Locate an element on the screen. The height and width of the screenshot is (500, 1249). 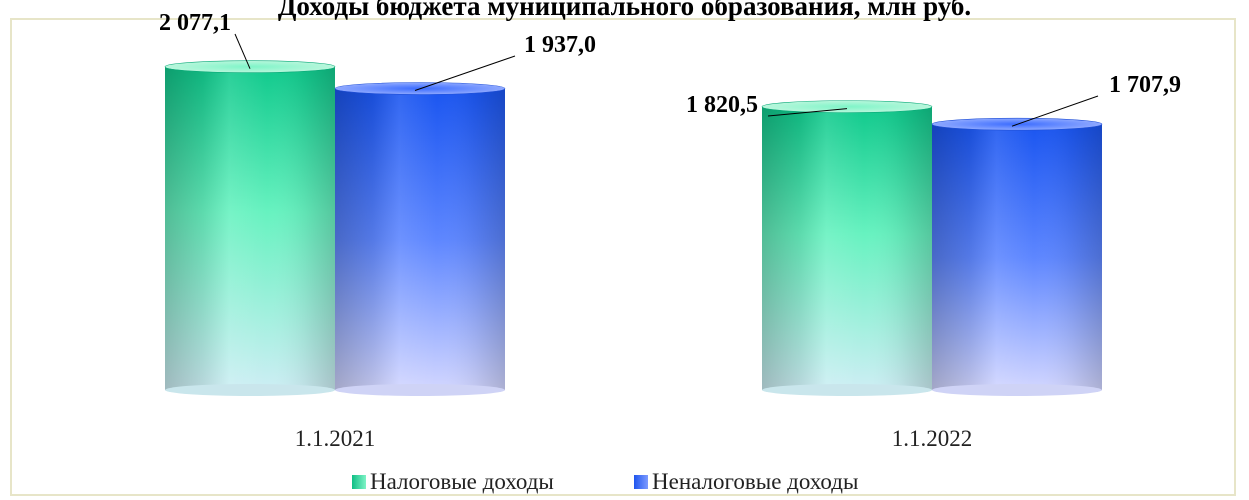
bar-nontax-1.1.2022 is located at coordinates (1017, 256).